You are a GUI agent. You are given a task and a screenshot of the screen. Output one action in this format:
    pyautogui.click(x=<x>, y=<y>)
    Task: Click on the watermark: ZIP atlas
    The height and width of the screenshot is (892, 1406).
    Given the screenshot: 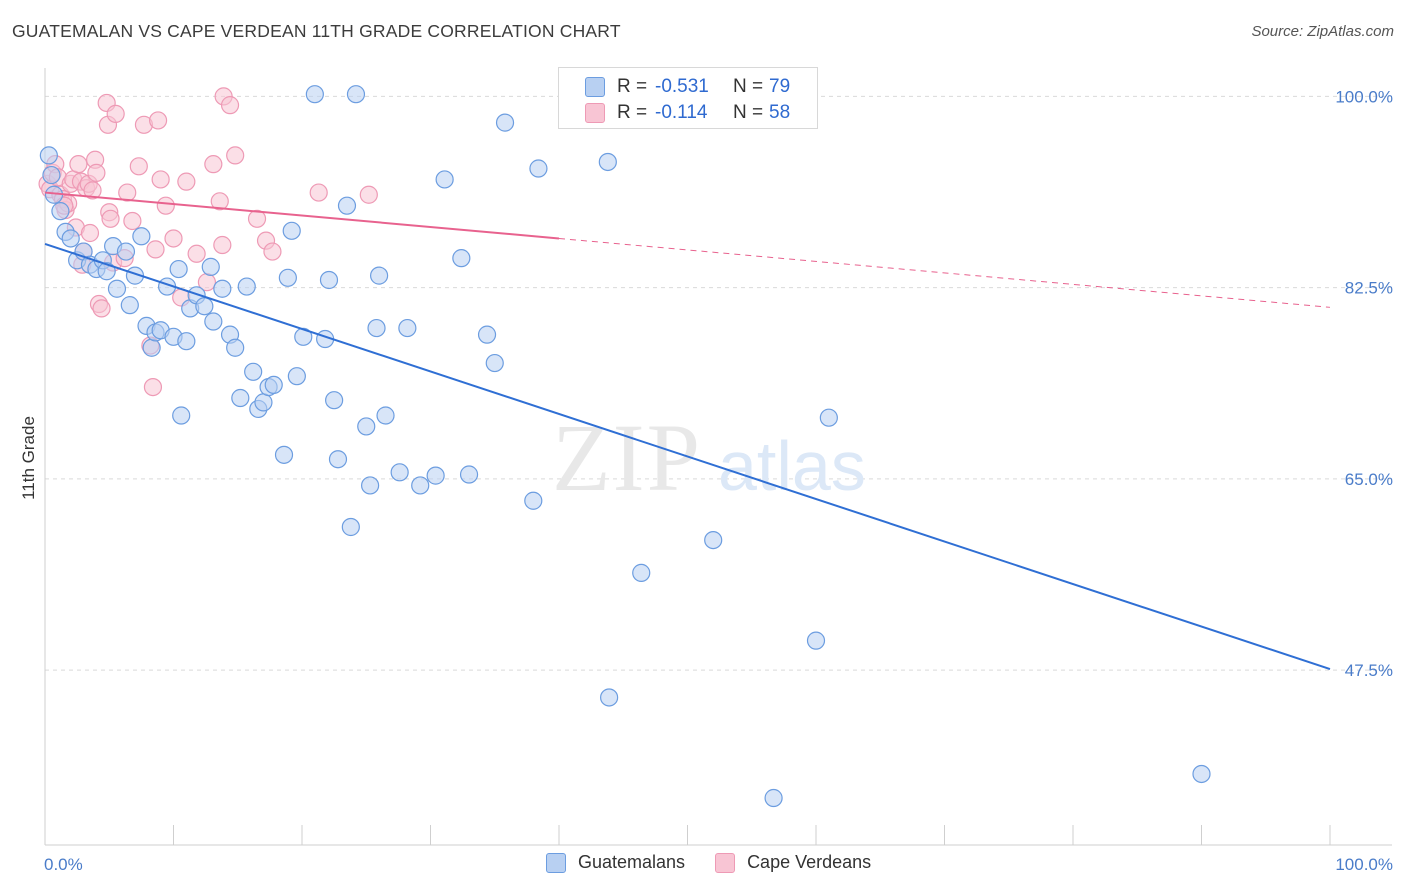 What is the action you would take?
    pyautogui.click(x=709, y=457)
    